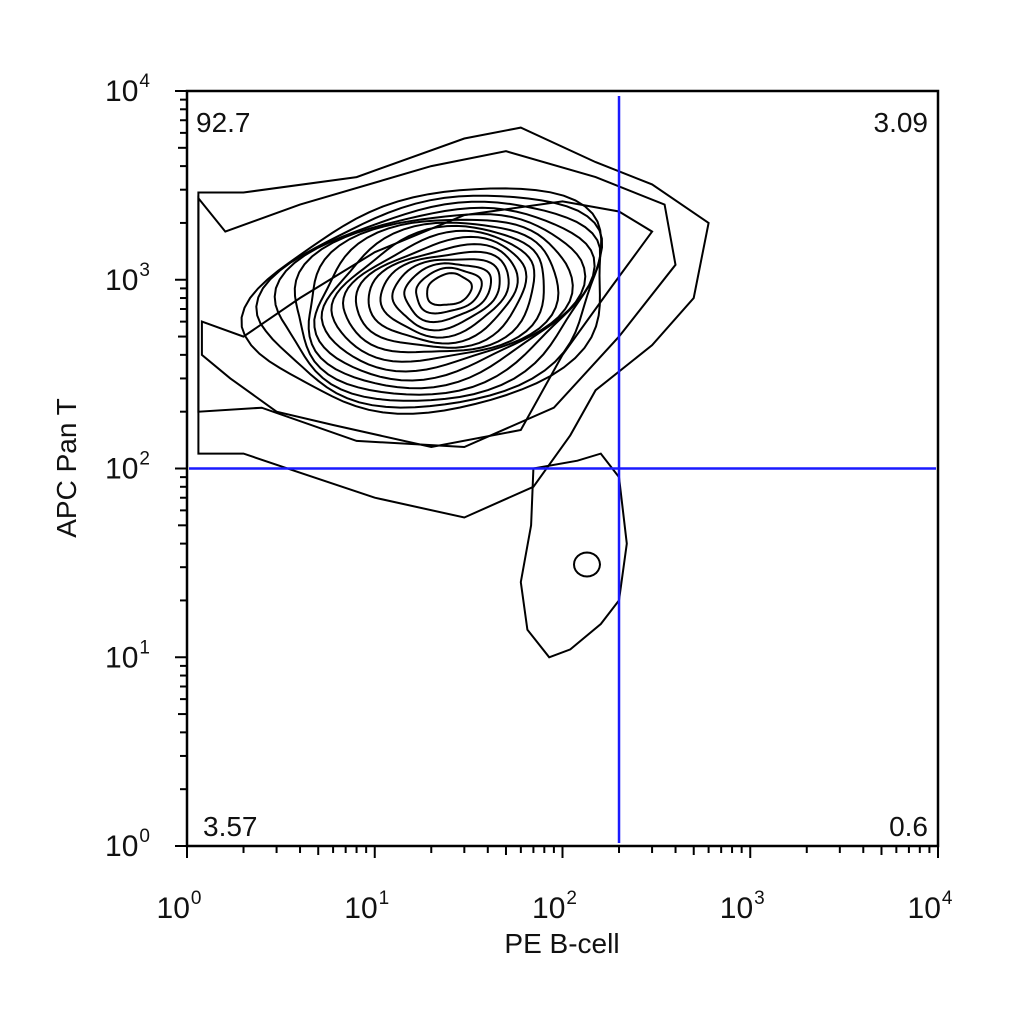  I want to click on y-tick-label: 10⁰, so click(127, 844).